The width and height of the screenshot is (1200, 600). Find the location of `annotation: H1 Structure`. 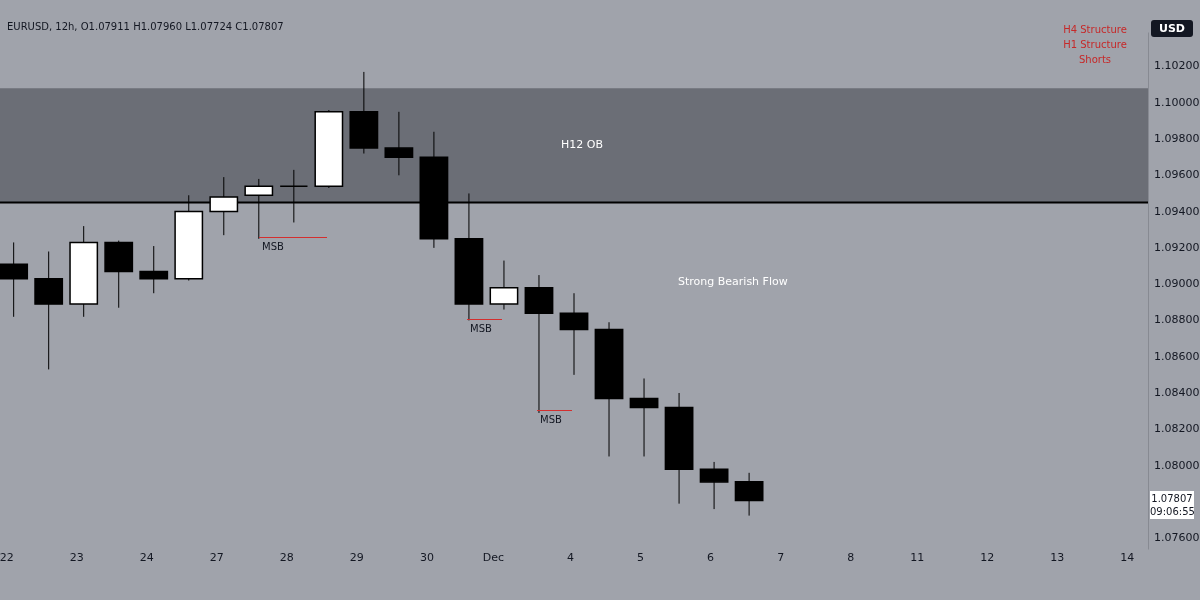

annotation: H1 Structure is located at coordinates (1095, 45).